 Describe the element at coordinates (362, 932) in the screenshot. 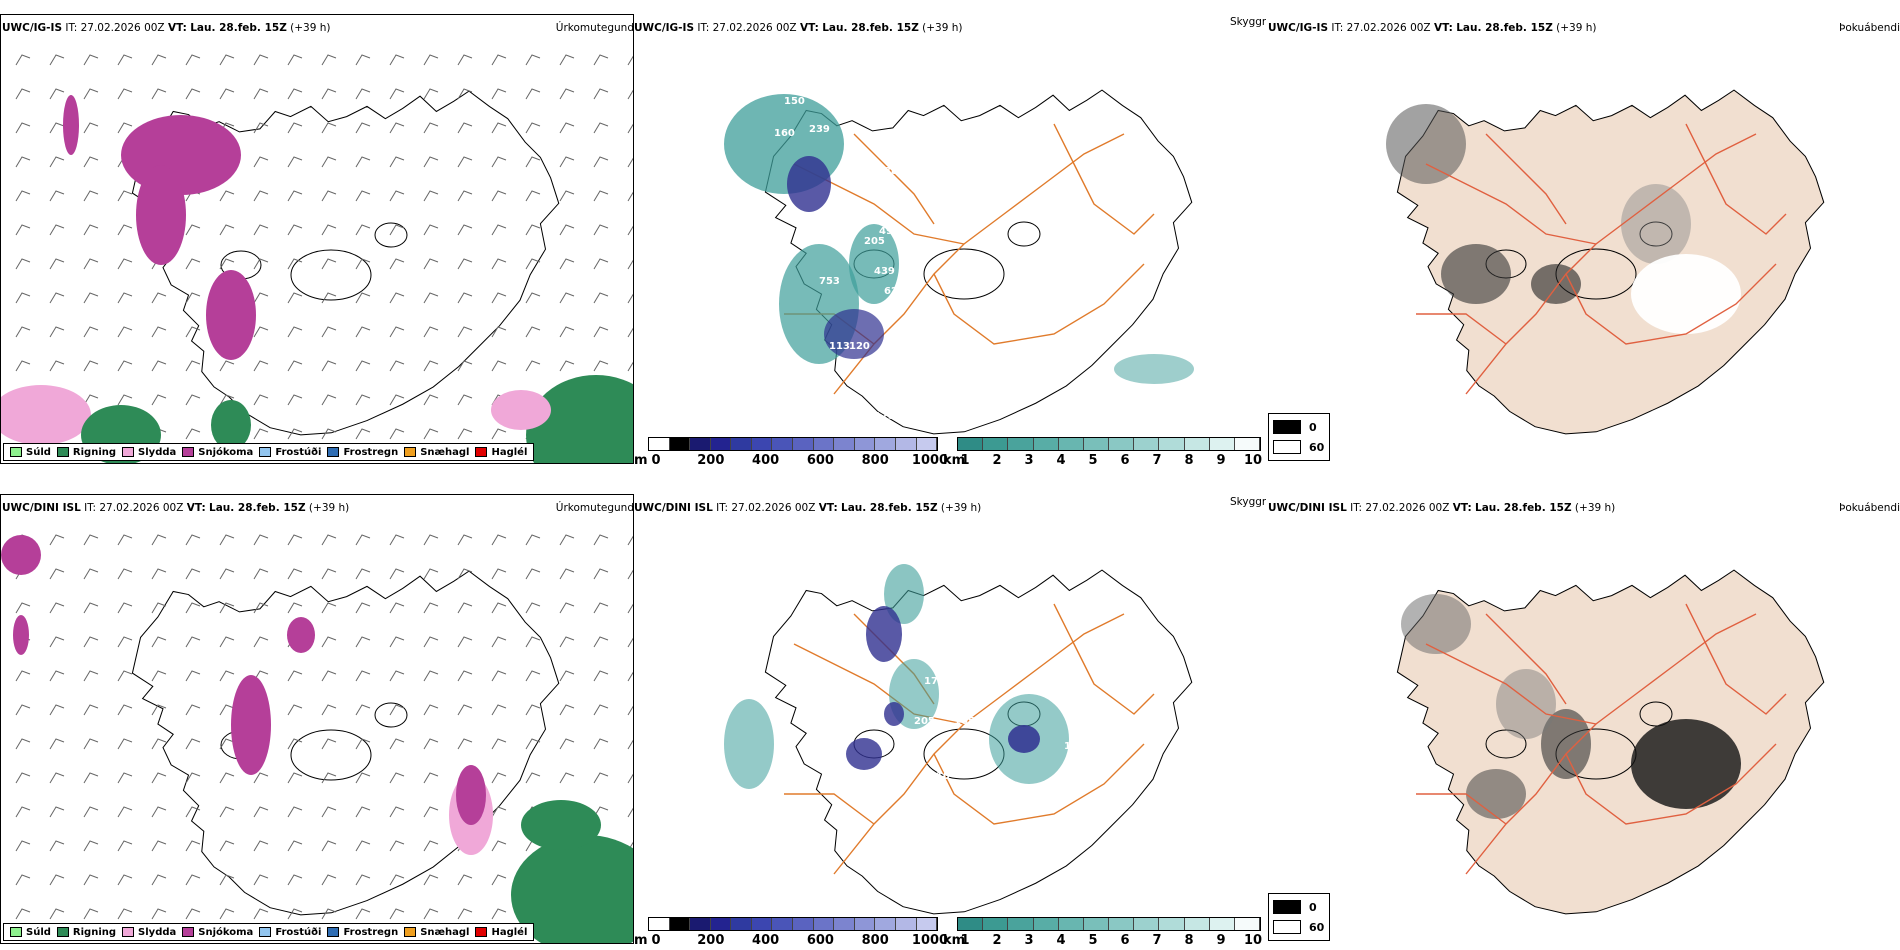

I see `legend-item: Frostregn` at that location.